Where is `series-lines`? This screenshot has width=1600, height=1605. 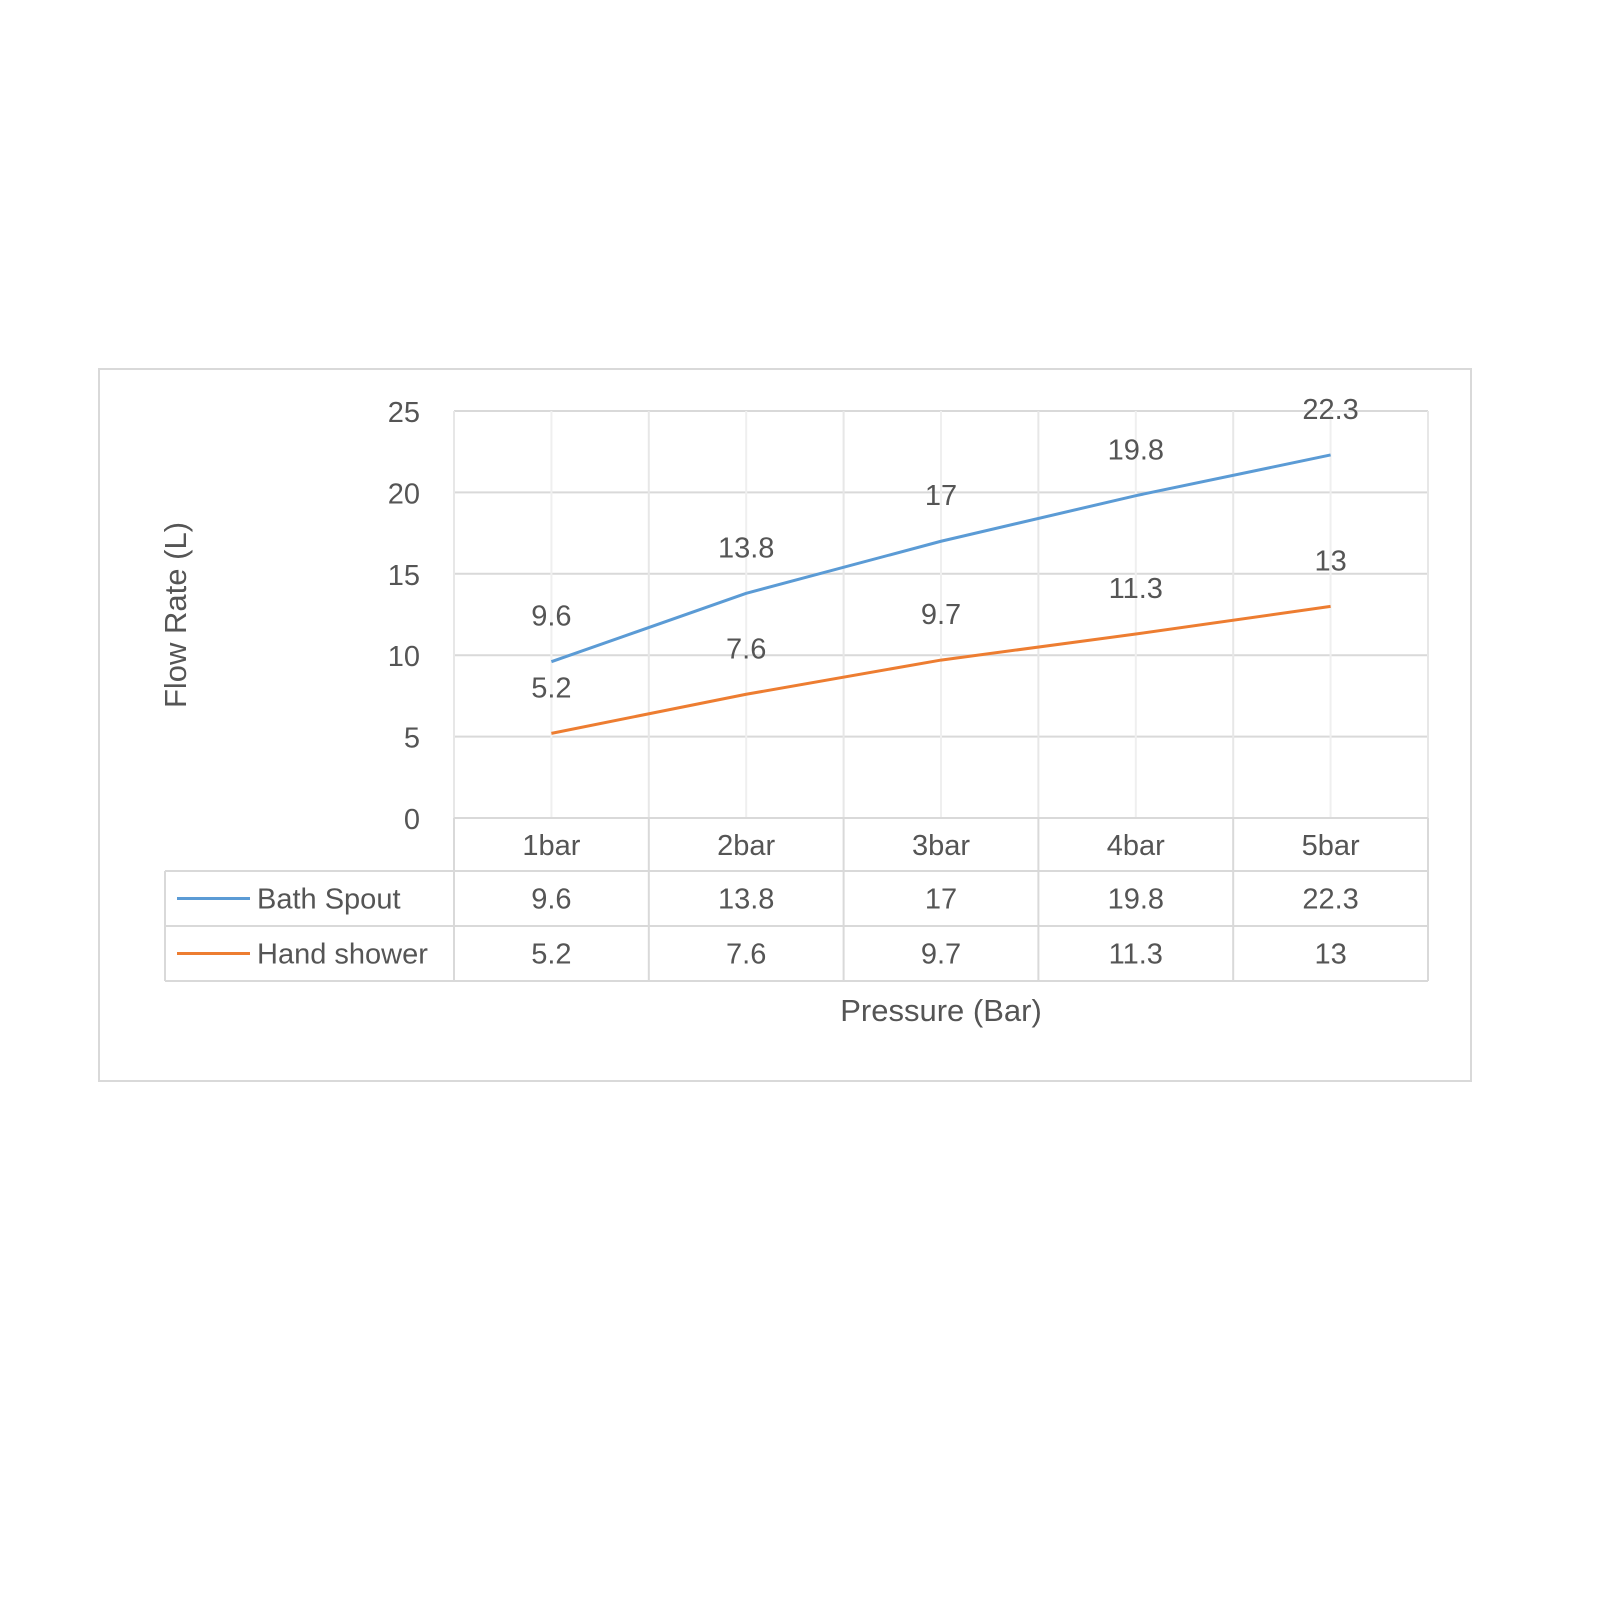
series-lines is located at coordinates (940, 594).